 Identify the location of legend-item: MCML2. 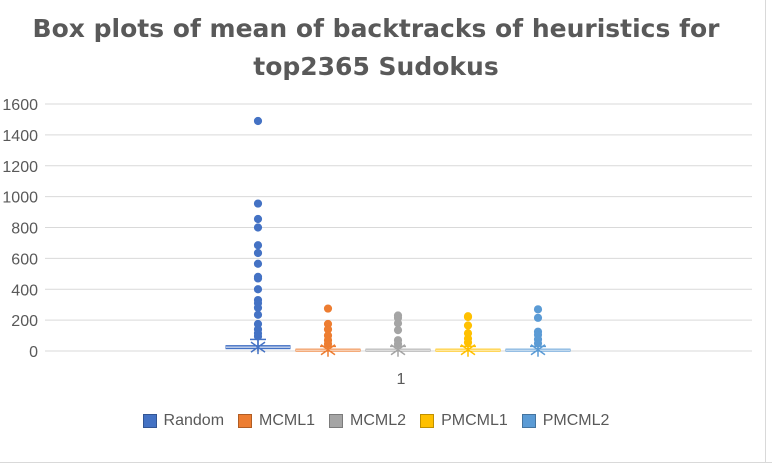
(367, 421).